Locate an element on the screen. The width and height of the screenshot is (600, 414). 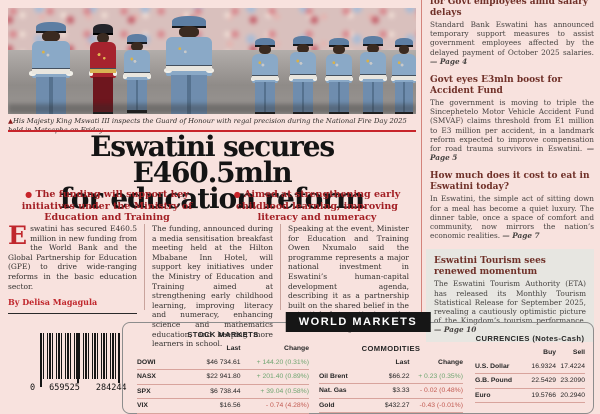
table-row: Gold $432.27 -0.43 (-0.01%) is located at coordinates (391, 406).